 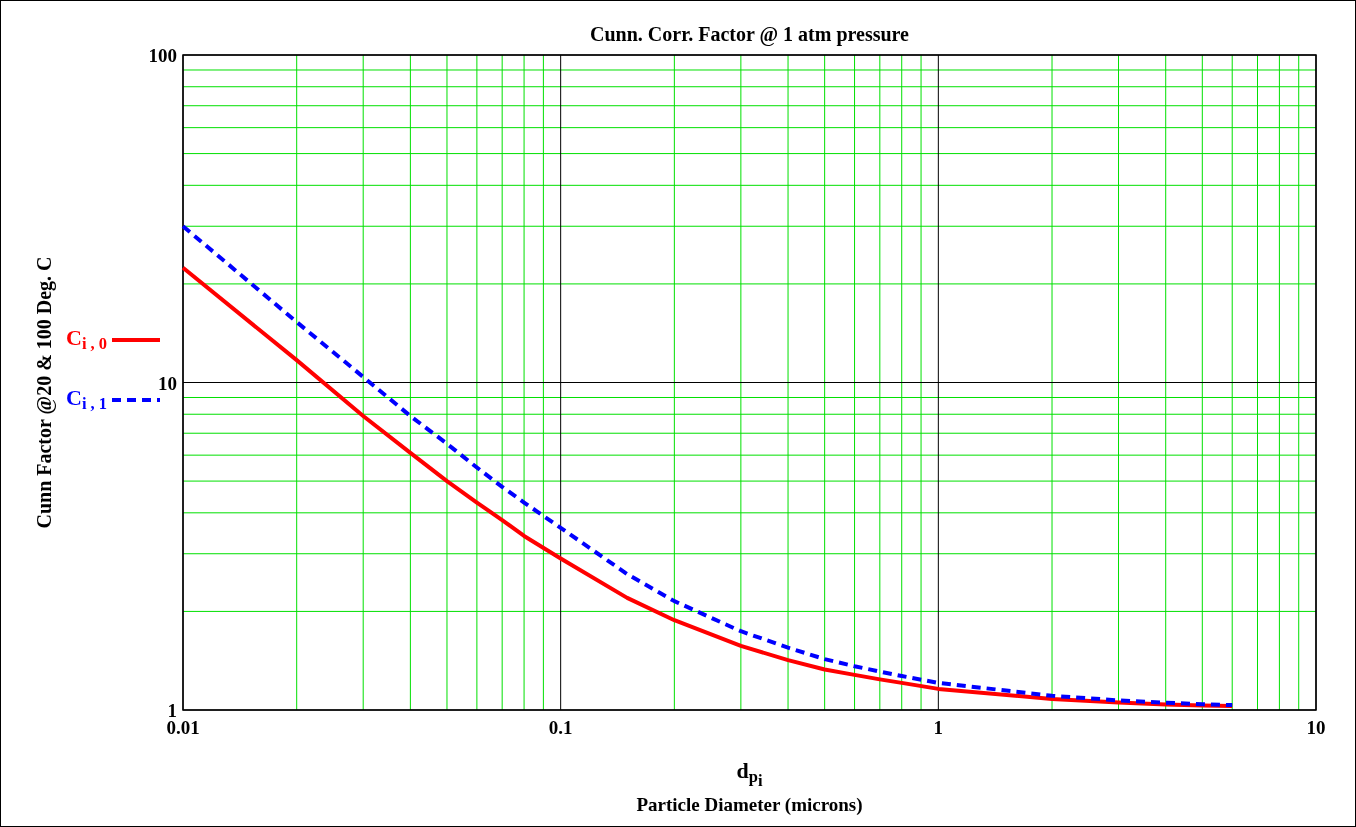 I want to click on x-tick-label: 10, so click(x=1316, y=727).